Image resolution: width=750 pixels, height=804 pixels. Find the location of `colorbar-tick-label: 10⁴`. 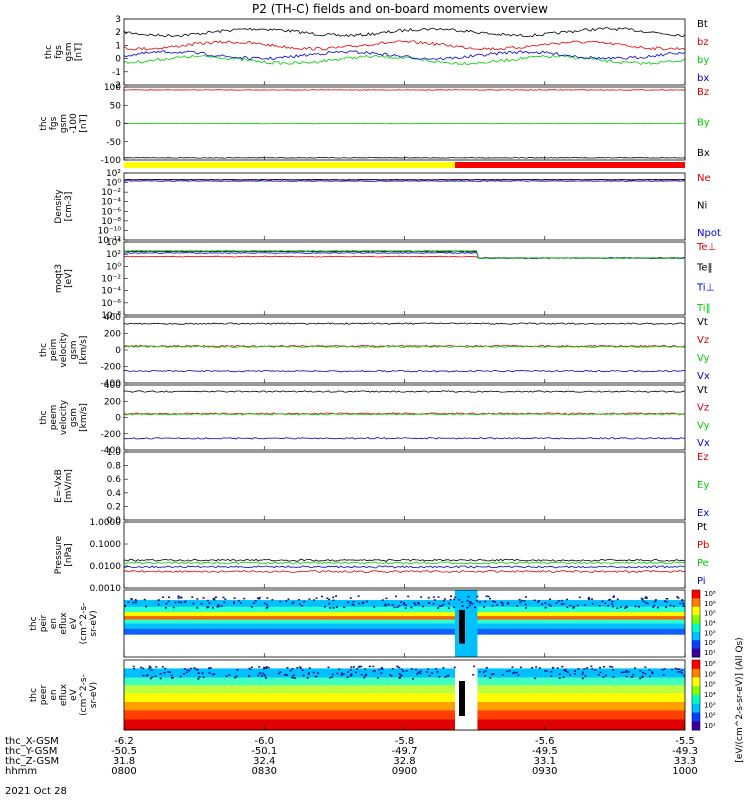

colorbar-tick-label: 10⁴ is located at coordinates (710, 695).